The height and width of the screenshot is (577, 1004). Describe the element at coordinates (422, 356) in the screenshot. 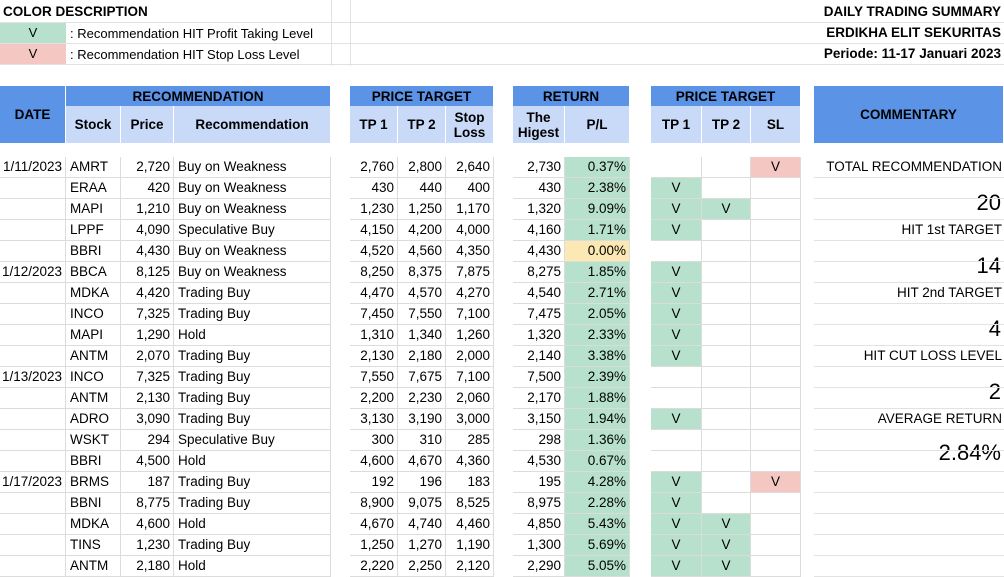

I see `tp2-cell: 2,180` at that location.